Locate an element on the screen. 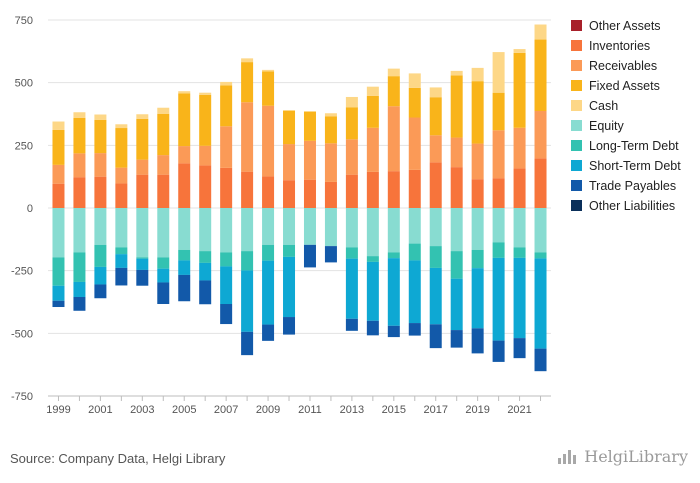 This screenshot has height=483, width=700. bar-trade-payables-2007 is located at coordinates (226, 314).